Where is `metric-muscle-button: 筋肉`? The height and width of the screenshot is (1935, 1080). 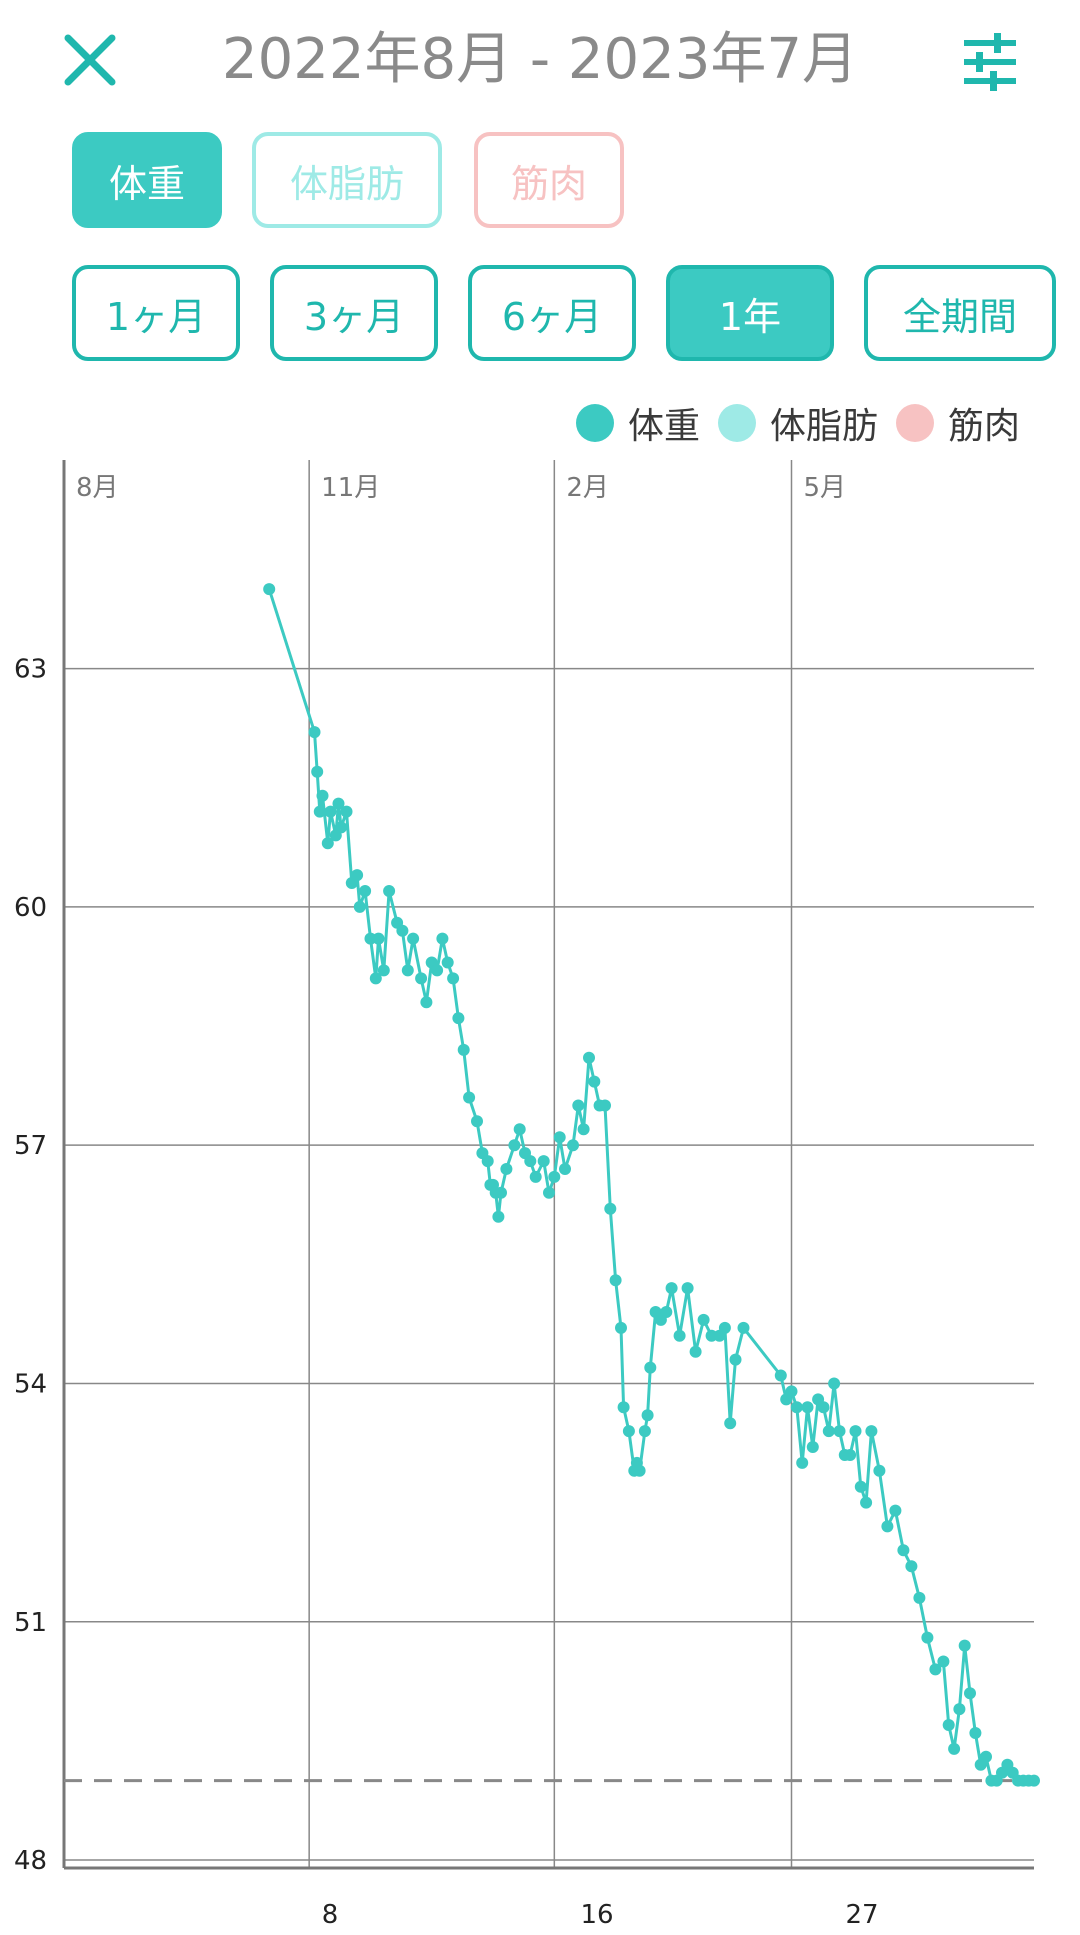
metric-muscle-button: 筋肉 is located at coordinates (549, 180).